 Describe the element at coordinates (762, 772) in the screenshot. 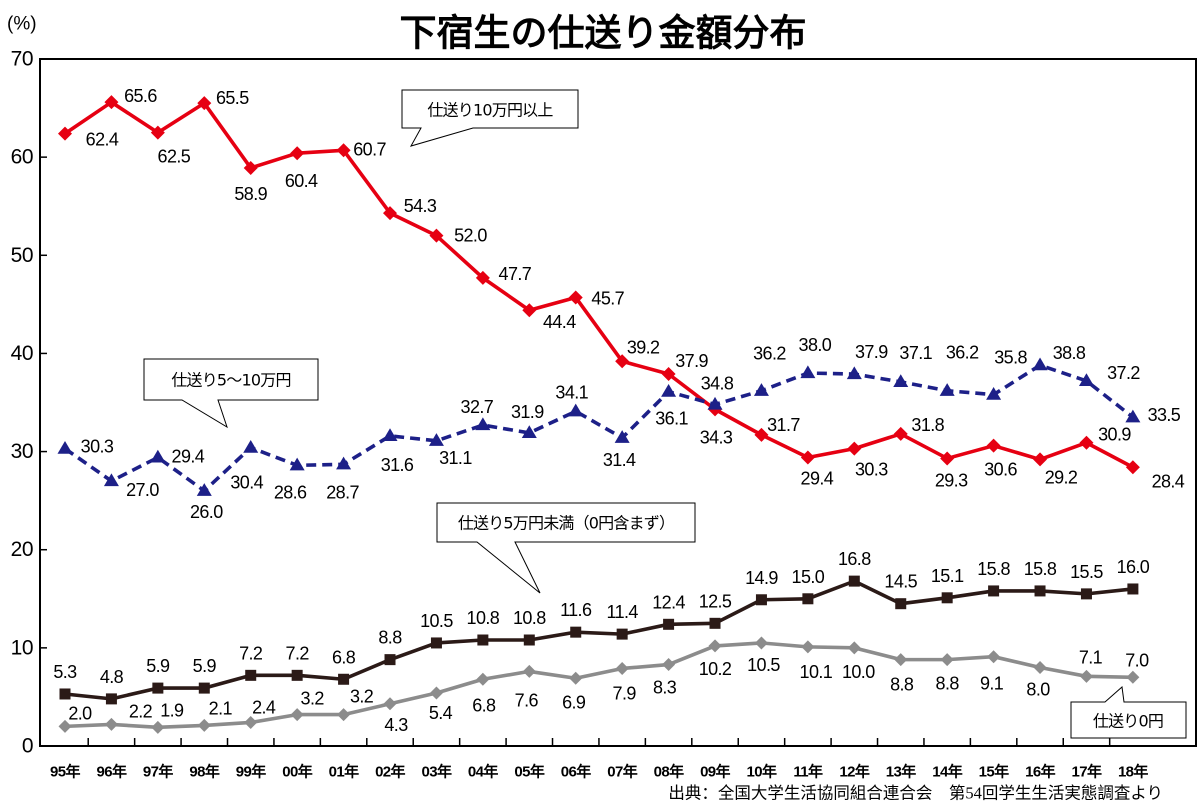

I see `x-tick-label: 10年` at that location.